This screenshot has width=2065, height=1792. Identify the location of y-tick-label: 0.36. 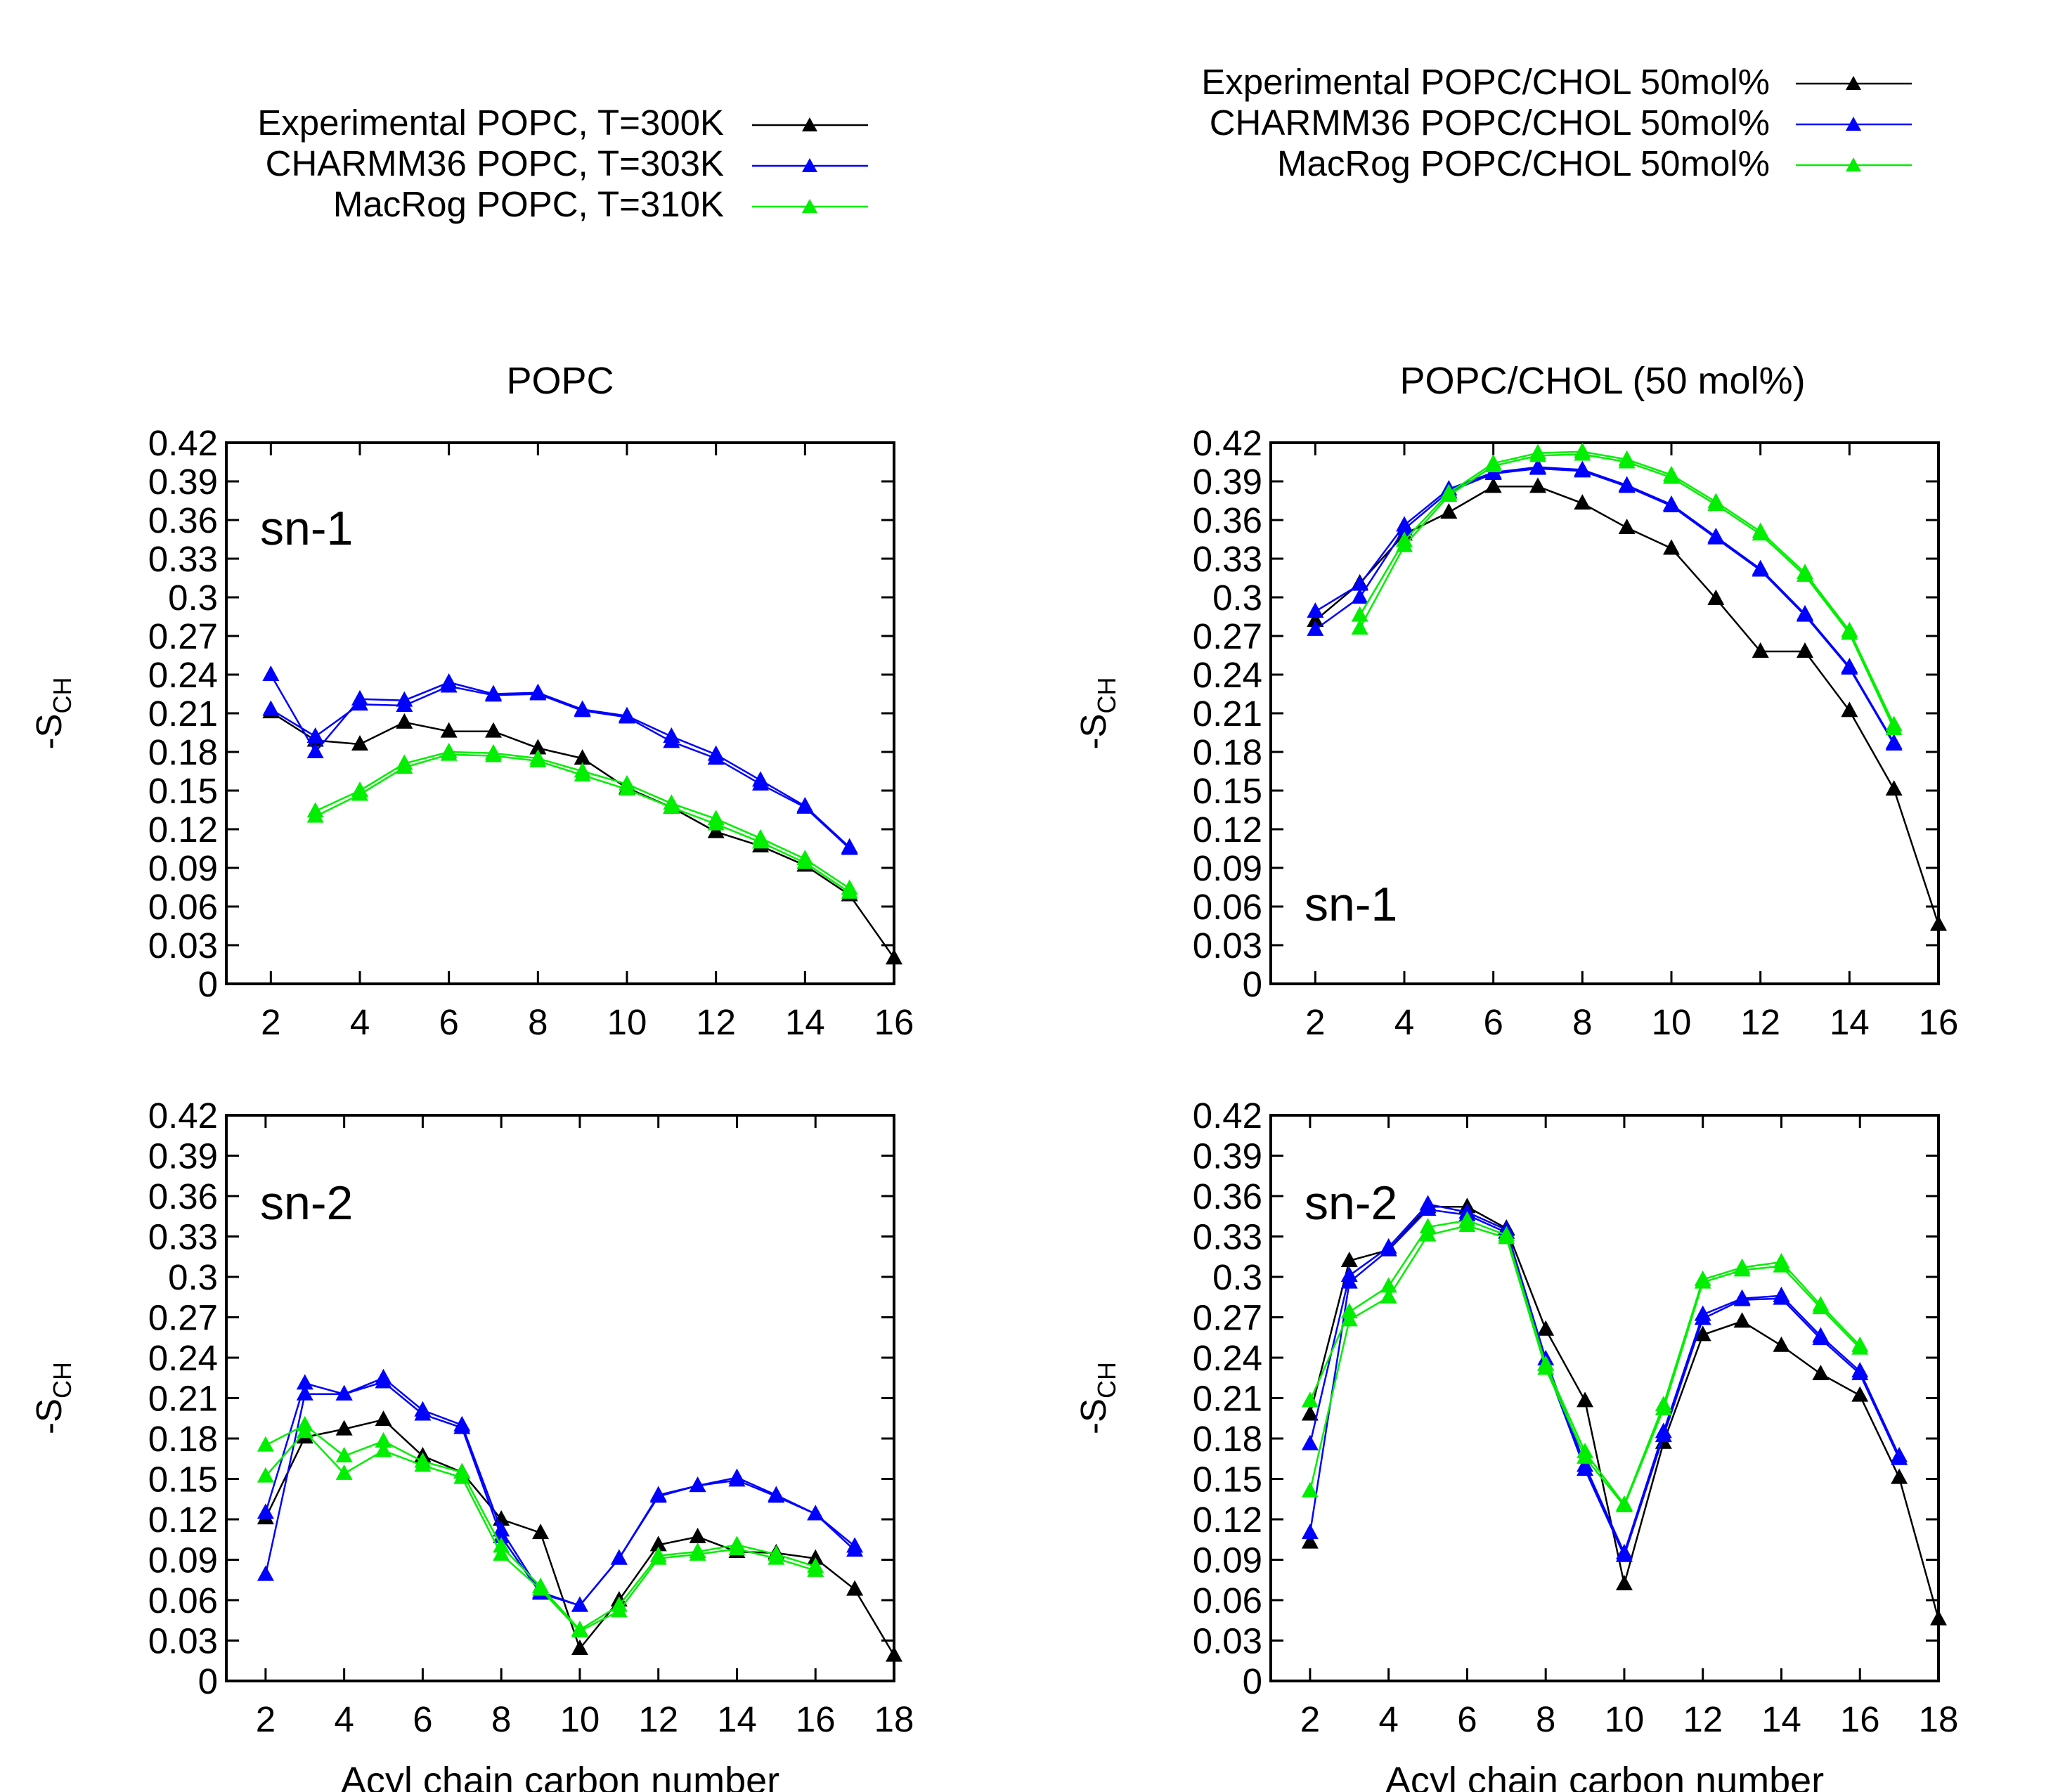
(183, 520).